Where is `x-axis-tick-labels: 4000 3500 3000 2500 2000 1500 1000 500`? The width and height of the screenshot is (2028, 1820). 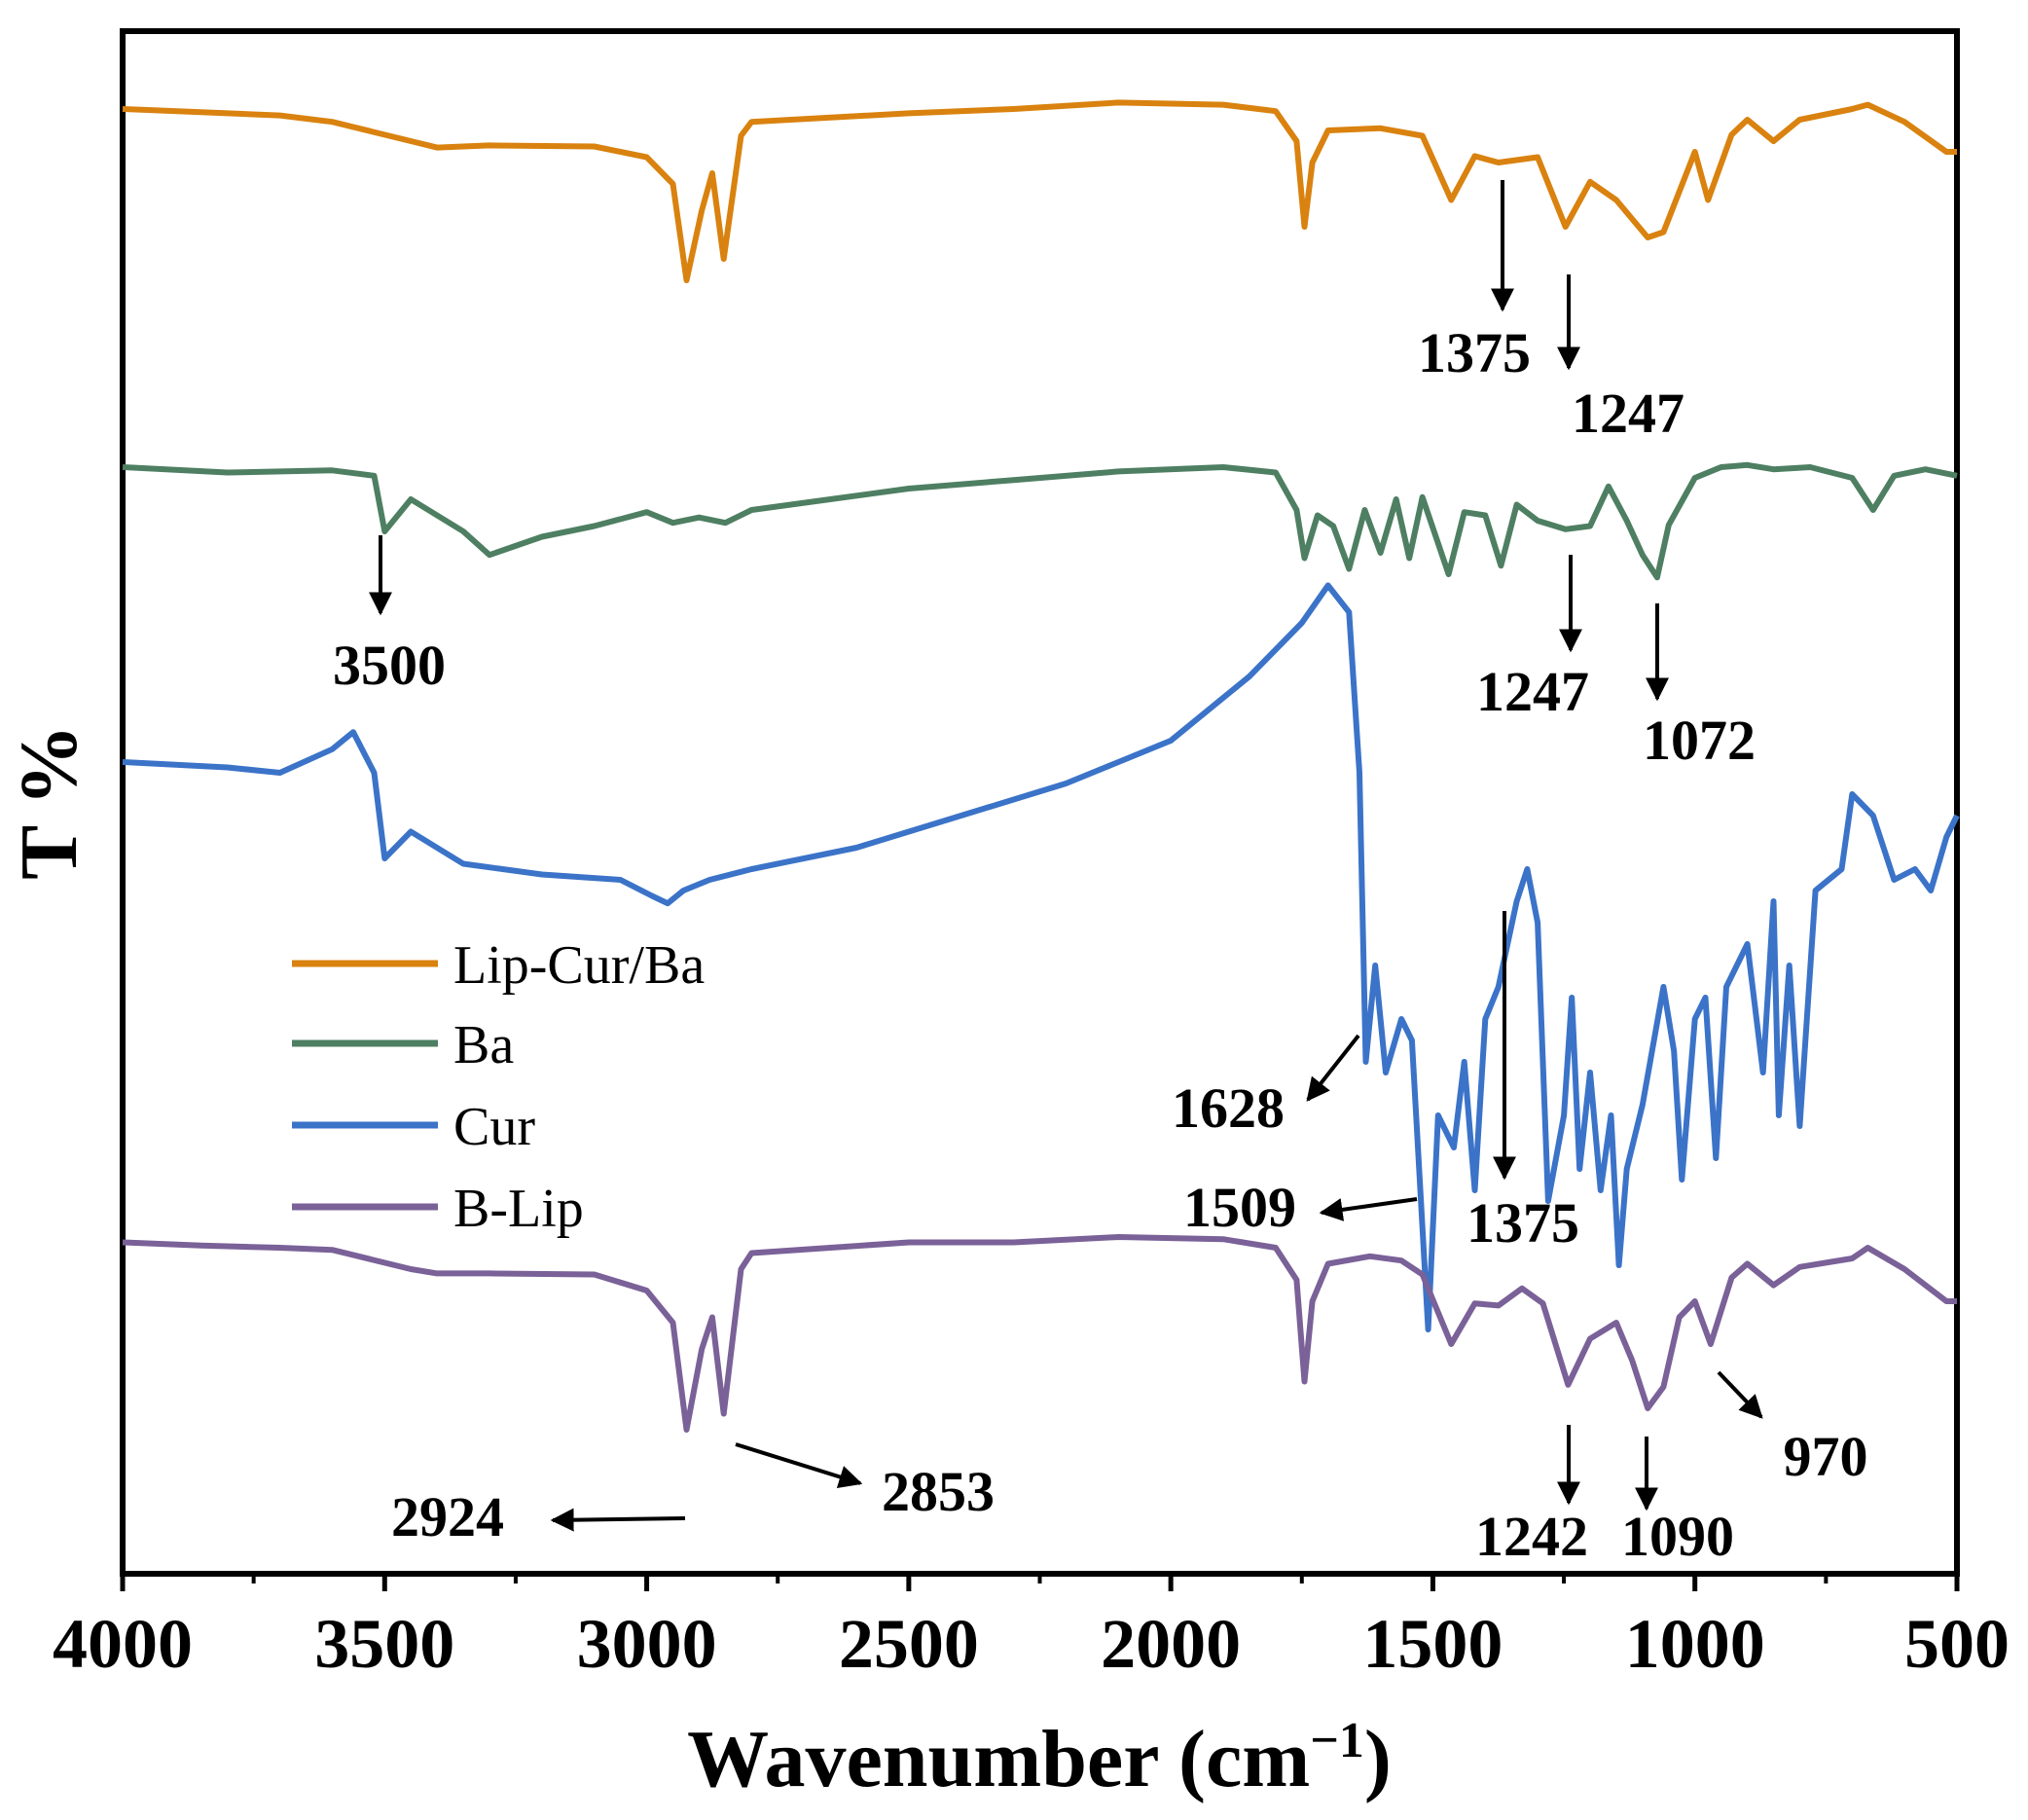
x-axis-tick-labels: 4000 3500 3000 2500 2000 1500 1000 500 is located at coordinates (1031, 1644).